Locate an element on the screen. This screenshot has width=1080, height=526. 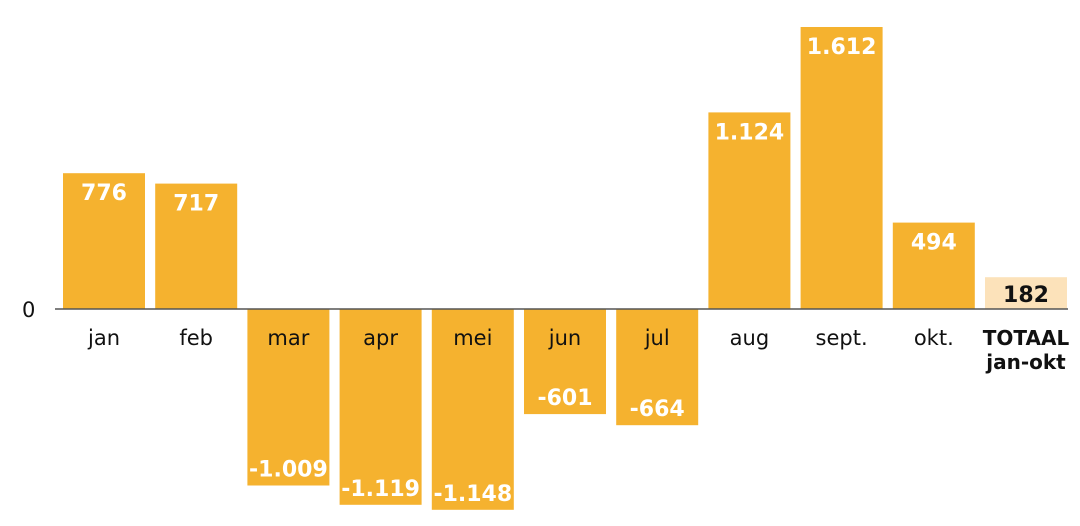
category-label: TOTAAL jan-okt is located at coordinates (1026, 350).